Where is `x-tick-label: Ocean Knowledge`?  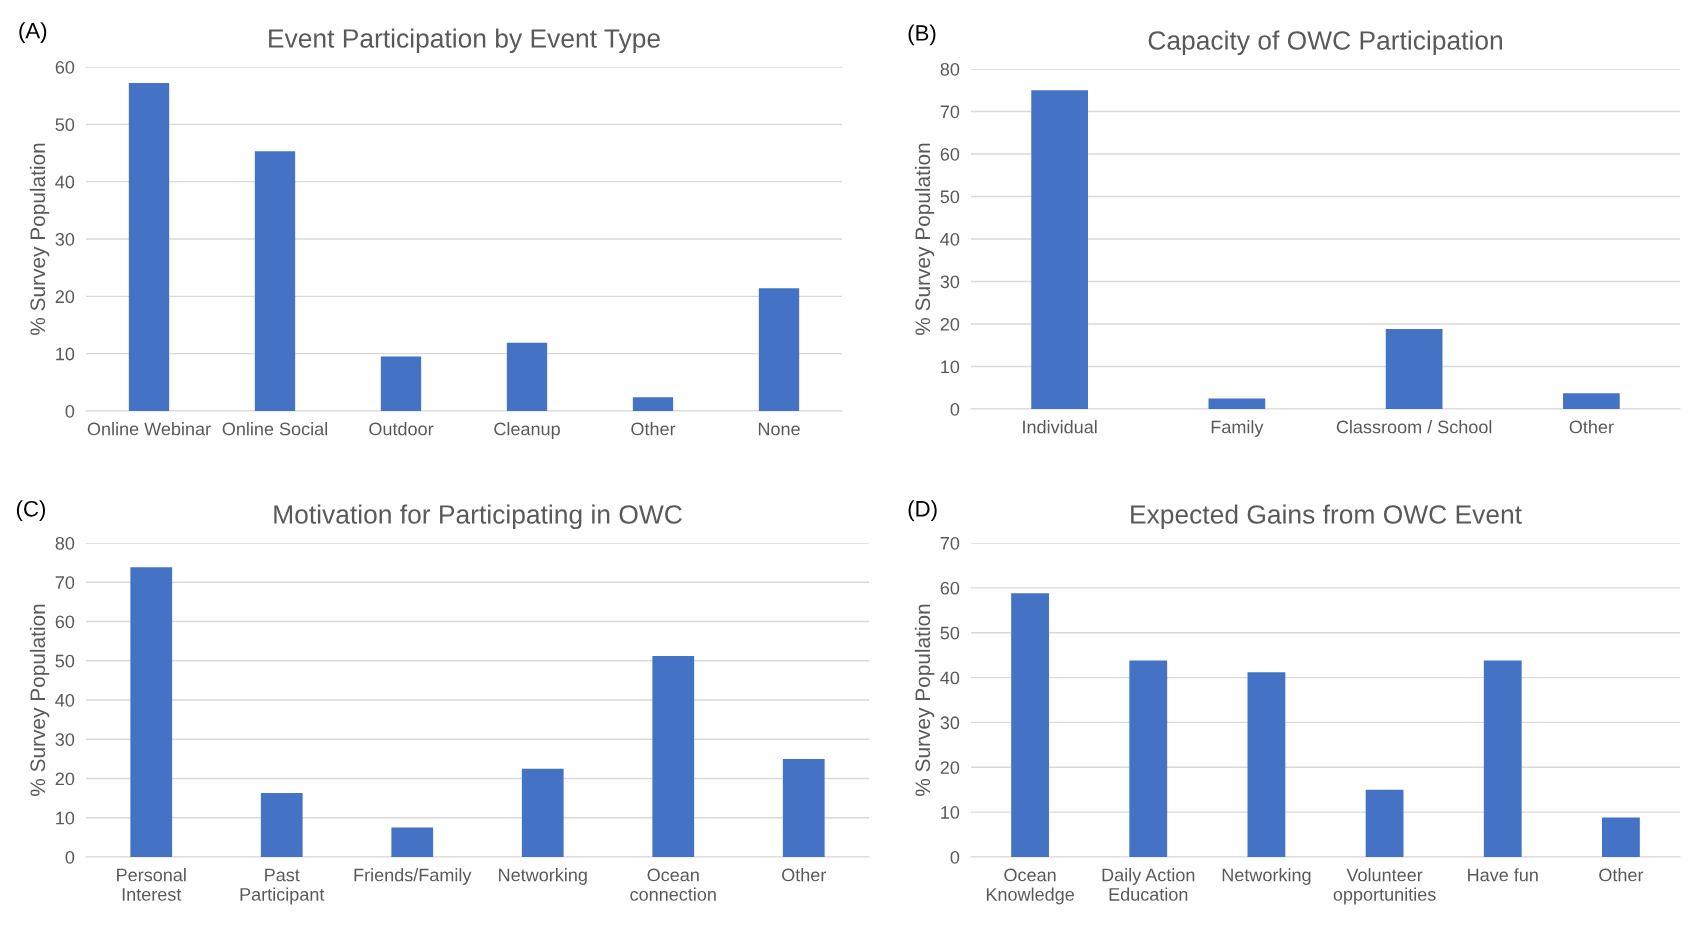 x-tick-label: Ocean Knowledge is located at coordinates (1030, 886).